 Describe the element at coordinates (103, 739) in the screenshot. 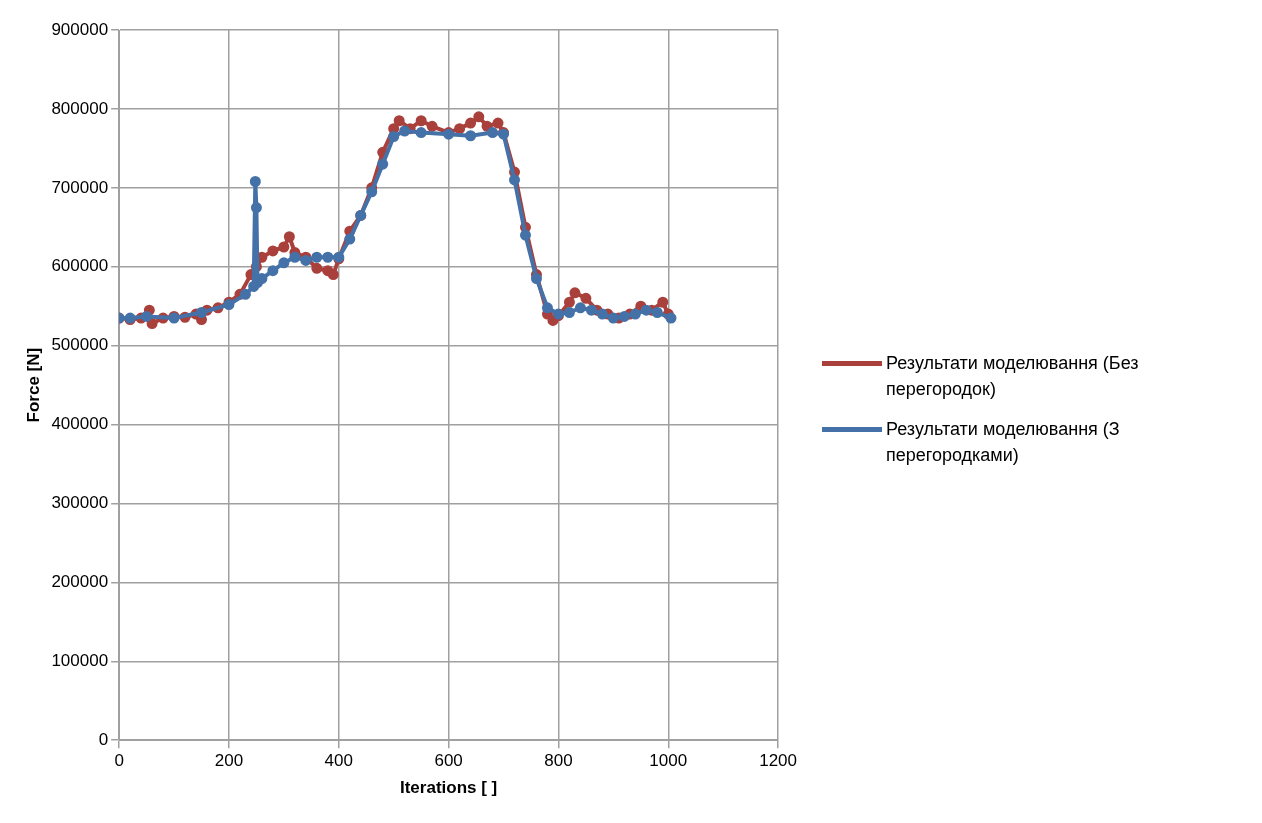

I see `y-tick-label: 0` at that location.